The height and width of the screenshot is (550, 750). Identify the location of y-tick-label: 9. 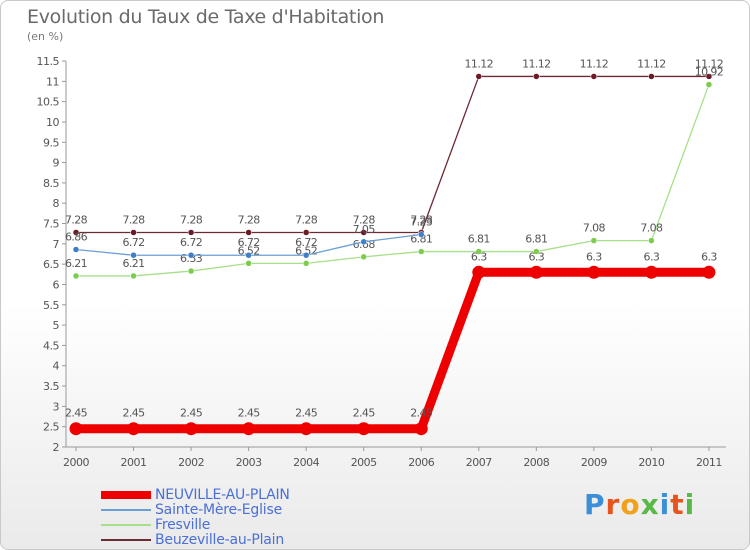
(56, 163).